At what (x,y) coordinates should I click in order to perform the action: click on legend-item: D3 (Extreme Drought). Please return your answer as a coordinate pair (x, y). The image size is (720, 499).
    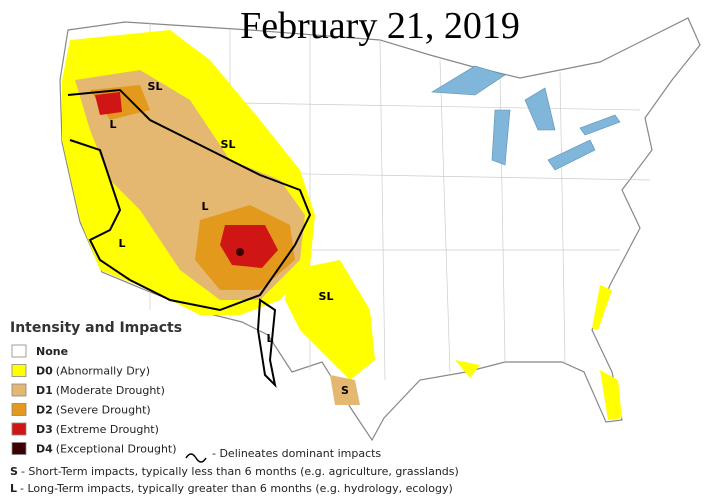
    Looking at the image, I should click on (97, 429).